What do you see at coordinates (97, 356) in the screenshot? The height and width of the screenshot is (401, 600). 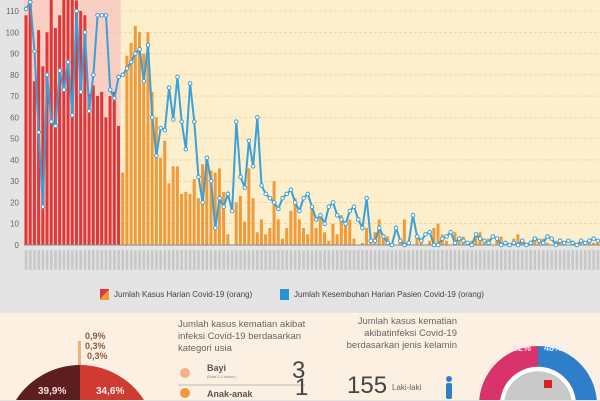 I see `pie-label-2: 0,3%` at bounding box center [97, 356].